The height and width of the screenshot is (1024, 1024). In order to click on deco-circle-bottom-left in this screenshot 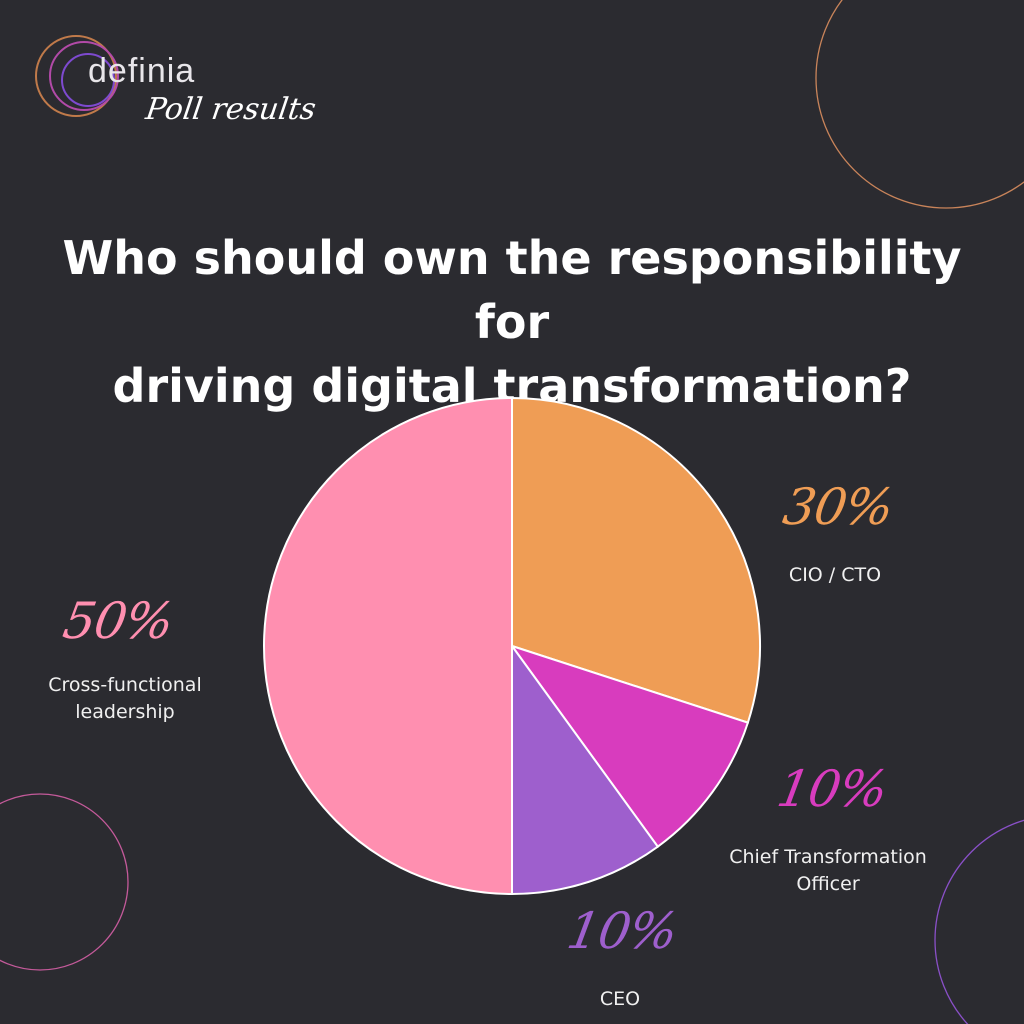, I will do `click(64, 882)`.